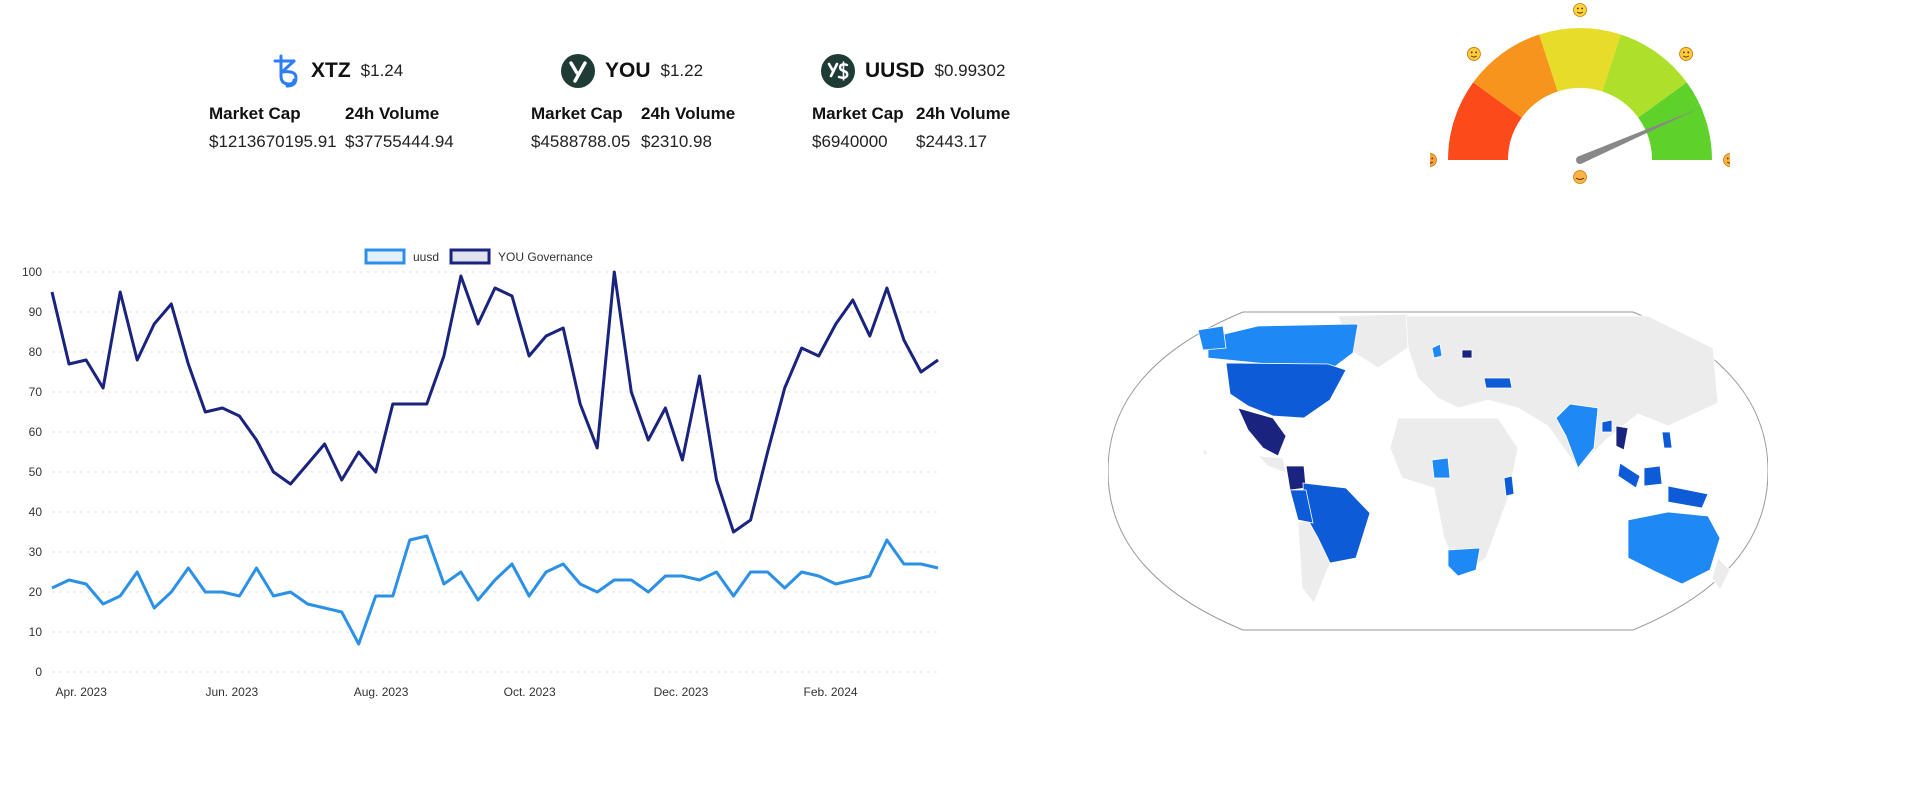  I want to click on coin-symbol: YOU, so click(628, 70).